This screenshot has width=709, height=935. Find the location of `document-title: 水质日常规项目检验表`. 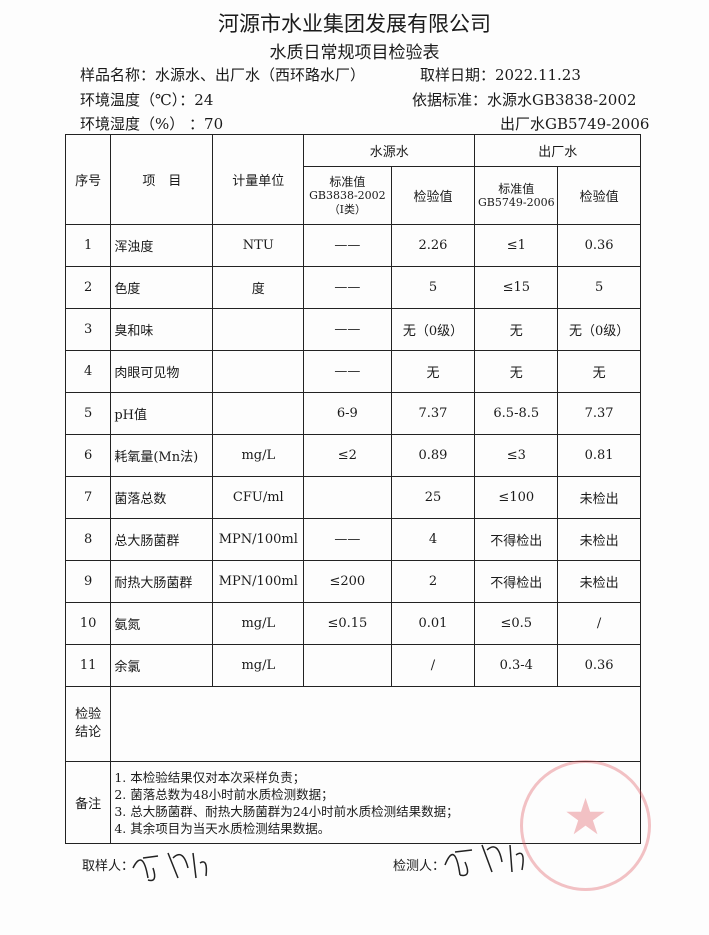

document-title: 水质日常规项目检验表 is located at coordinates (354, 53).